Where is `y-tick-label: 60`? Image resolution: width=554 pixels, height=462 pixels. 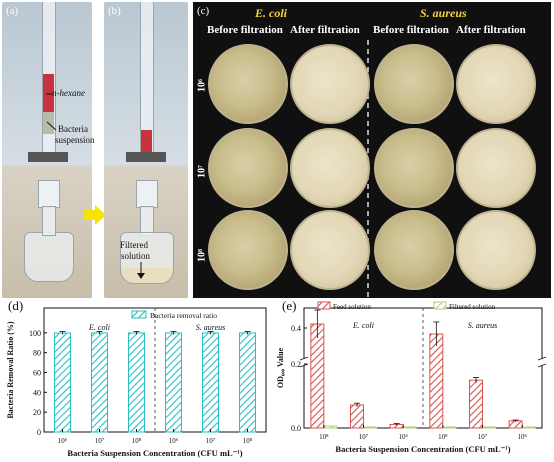 y-tick-label: 60 is located at coordinates (37, 372).